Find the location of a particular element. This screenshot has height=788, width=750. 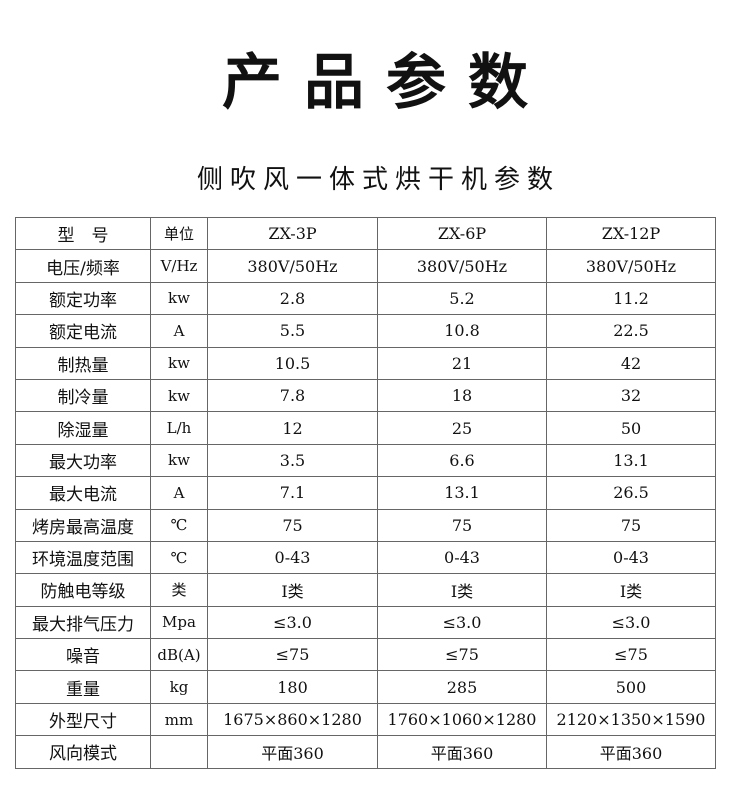

model-6p-cell: 13.1 is located at coordinates (462, 493).